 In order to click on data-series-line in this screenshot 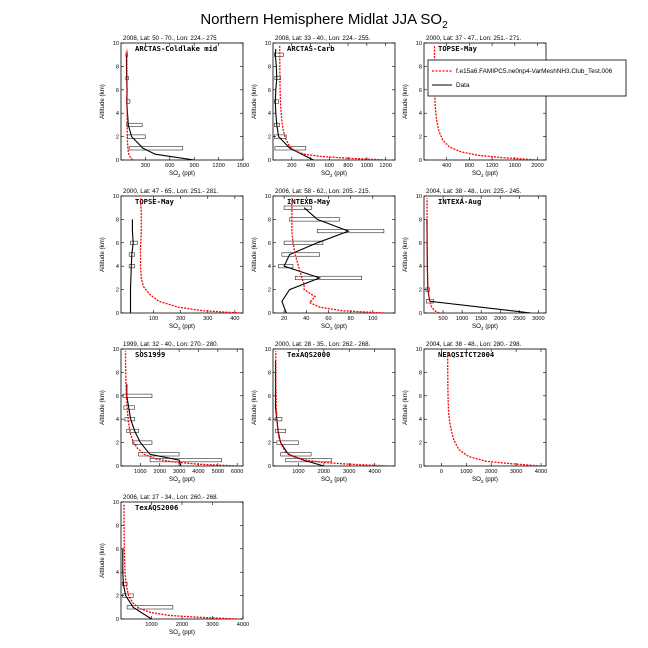, I will do `click(299, 413)`.